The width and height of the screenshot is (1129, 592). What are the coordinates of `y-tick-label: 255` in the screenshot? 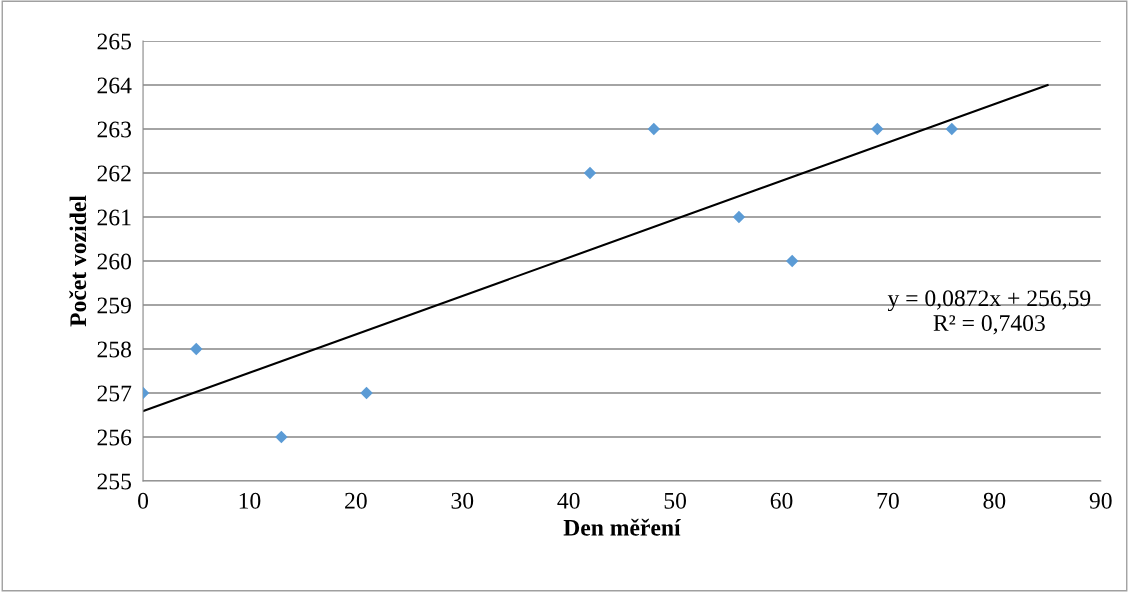 It's located at (114, 481).